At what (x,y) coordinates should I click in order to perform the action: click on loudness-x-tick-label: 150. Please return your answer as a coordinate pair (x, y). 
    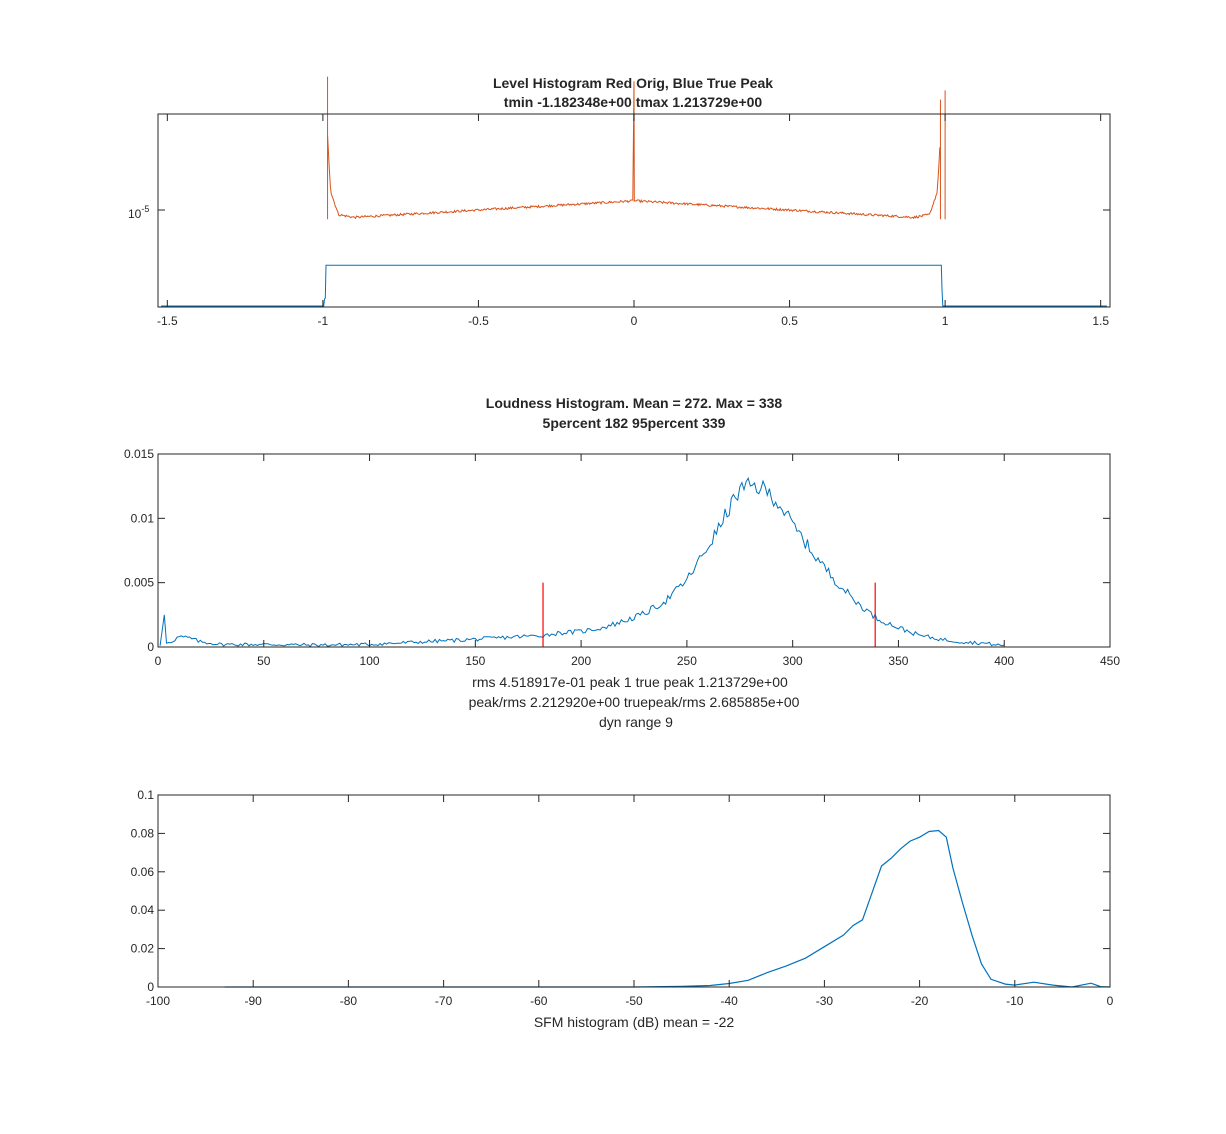
    Looking at the image, I should click on (475, 661).